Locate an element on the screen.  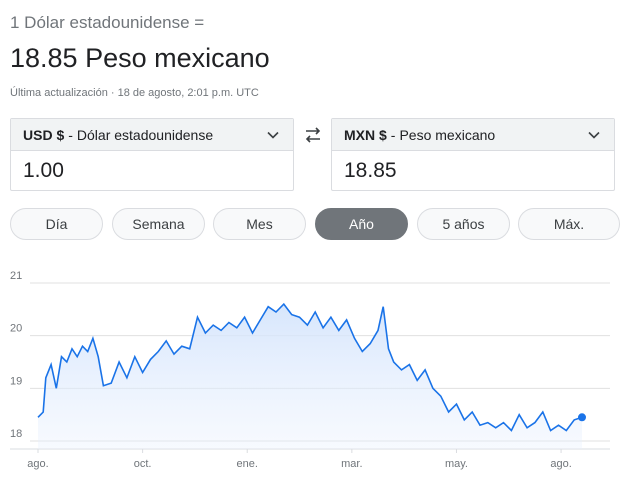
y-tick-label: 21 is located at coordinates (16, 276).